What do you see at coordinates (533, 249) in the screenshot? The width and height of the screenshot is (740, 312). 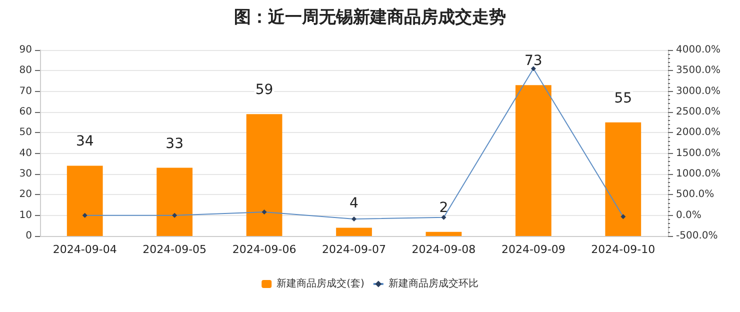 I see `x-tick-label: 2024-09-09` at bounding box center [533, 249].